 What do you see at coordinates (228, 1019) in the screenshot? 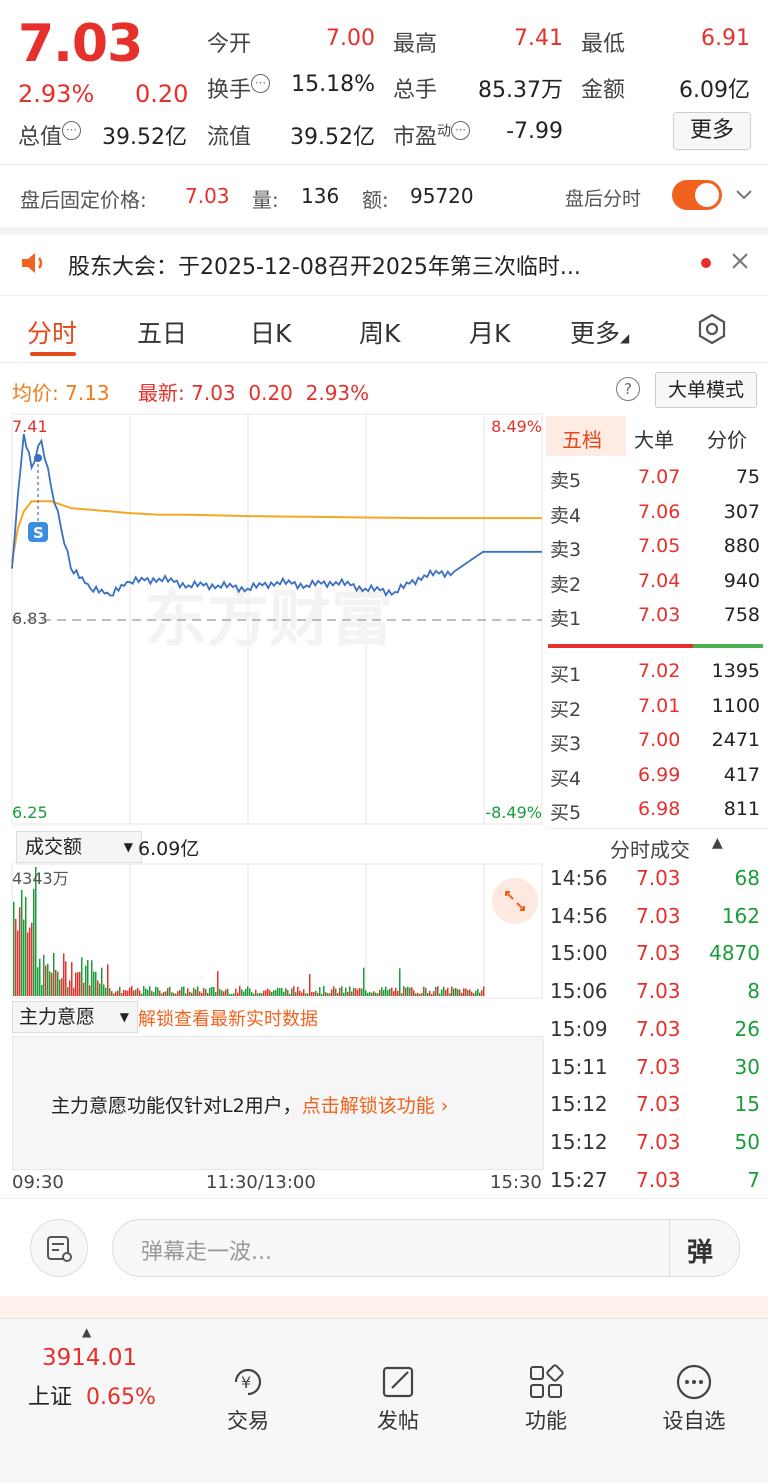
I see `flow-unlock-link: 解锁查看最新实时数据` at bounding box center [228, 1019].